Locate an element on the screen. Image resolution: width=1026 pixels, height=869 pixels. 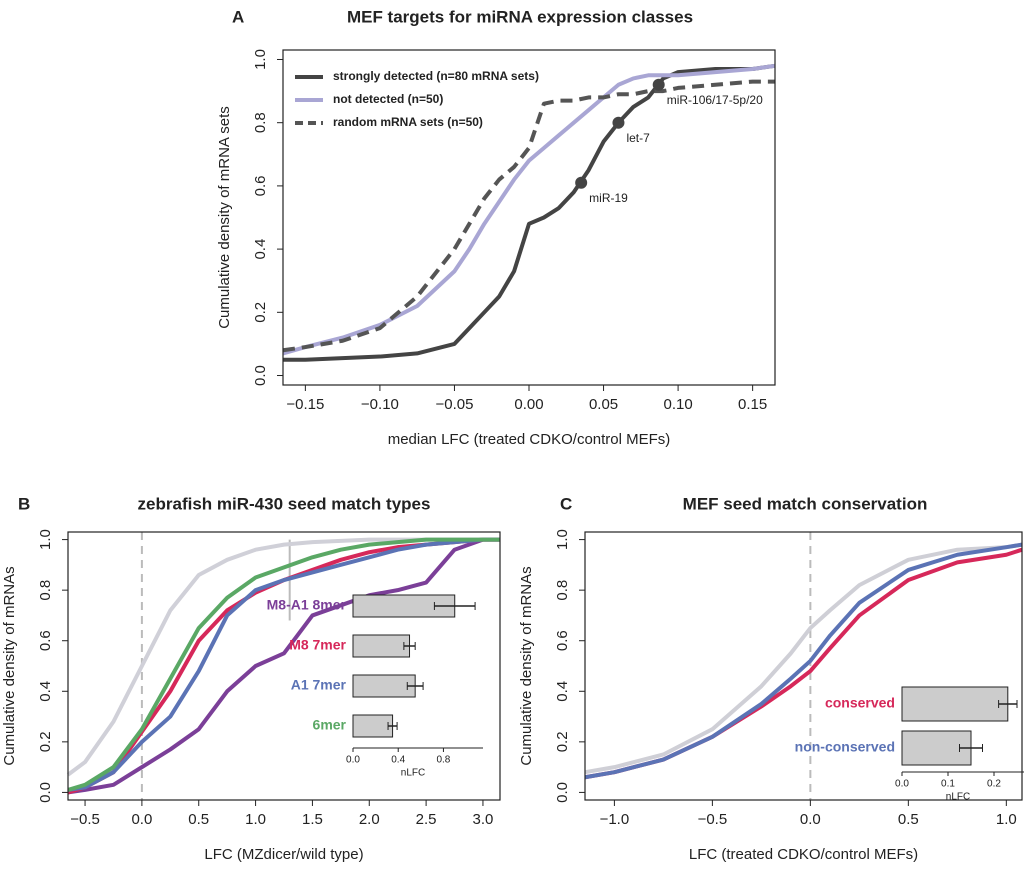
legend-label: strongly detected (n=80 mRNA sets) is located at coordinates (436, 76).